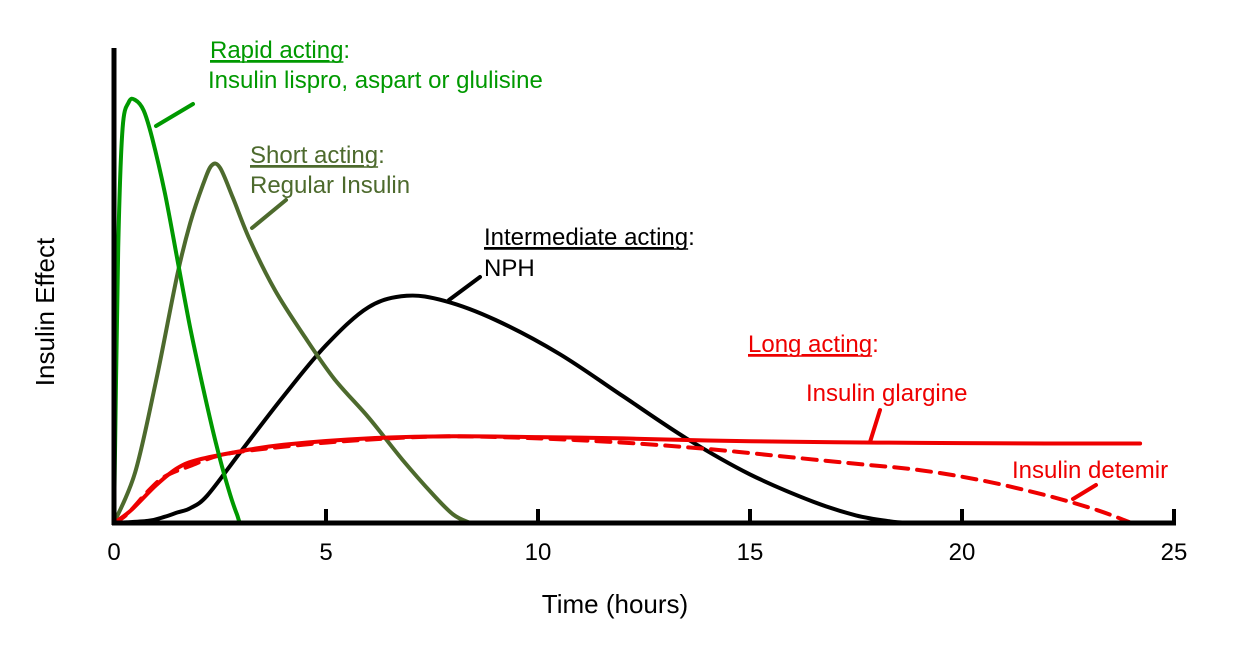  Describe the element at coordinates (45, 311) in the screenshot. I see `y-axis-label: Insulin Effect` at that location.